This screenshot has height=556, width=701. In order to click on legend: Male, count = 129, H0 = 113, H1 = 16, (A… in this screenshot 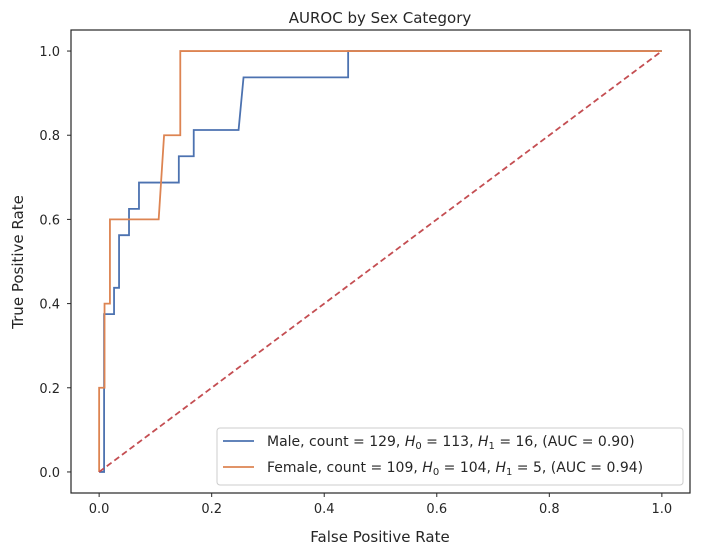, I will do `click(450, 456)`.